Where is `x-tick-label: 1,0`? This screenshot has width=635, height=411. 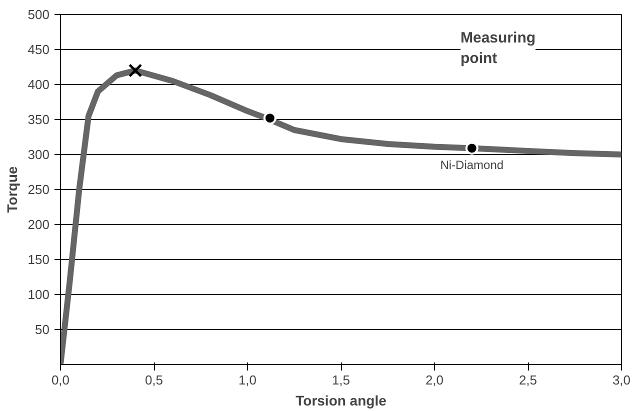 x-tick-label: 1,0 is located at coordinates (247, 380).